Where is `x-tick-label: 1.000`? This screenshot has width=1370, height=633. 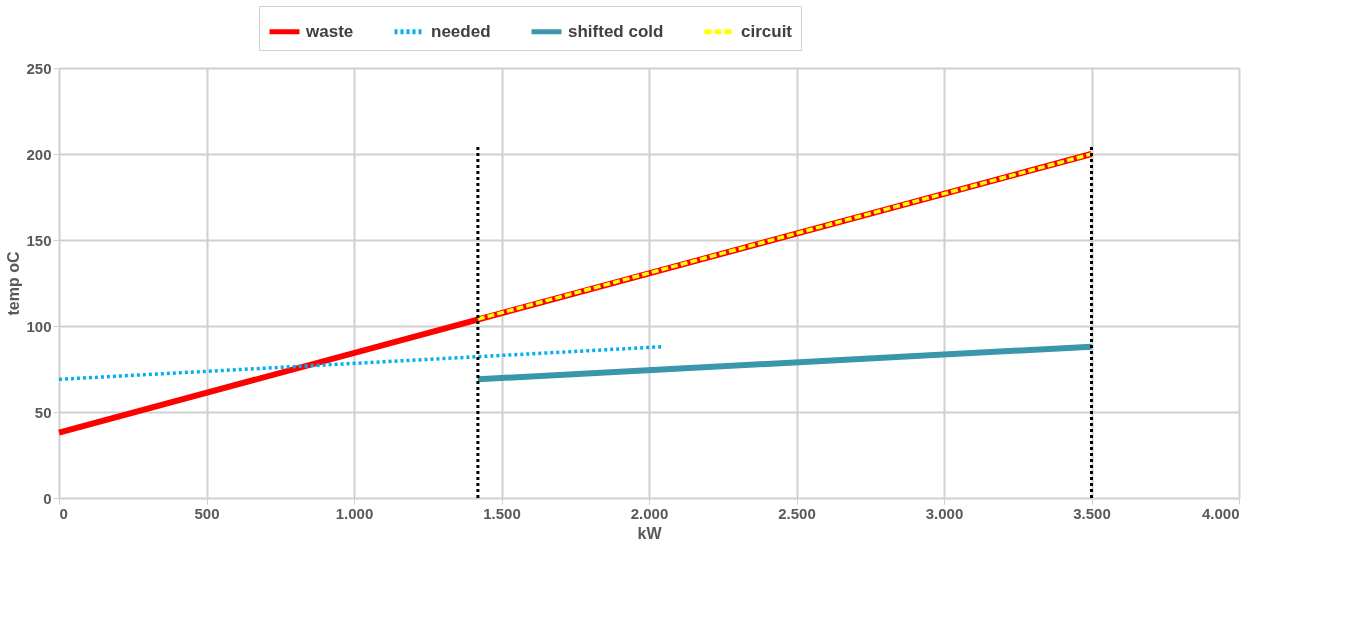
x-tick-label: 1.000 is located at coordinates (354, 513).